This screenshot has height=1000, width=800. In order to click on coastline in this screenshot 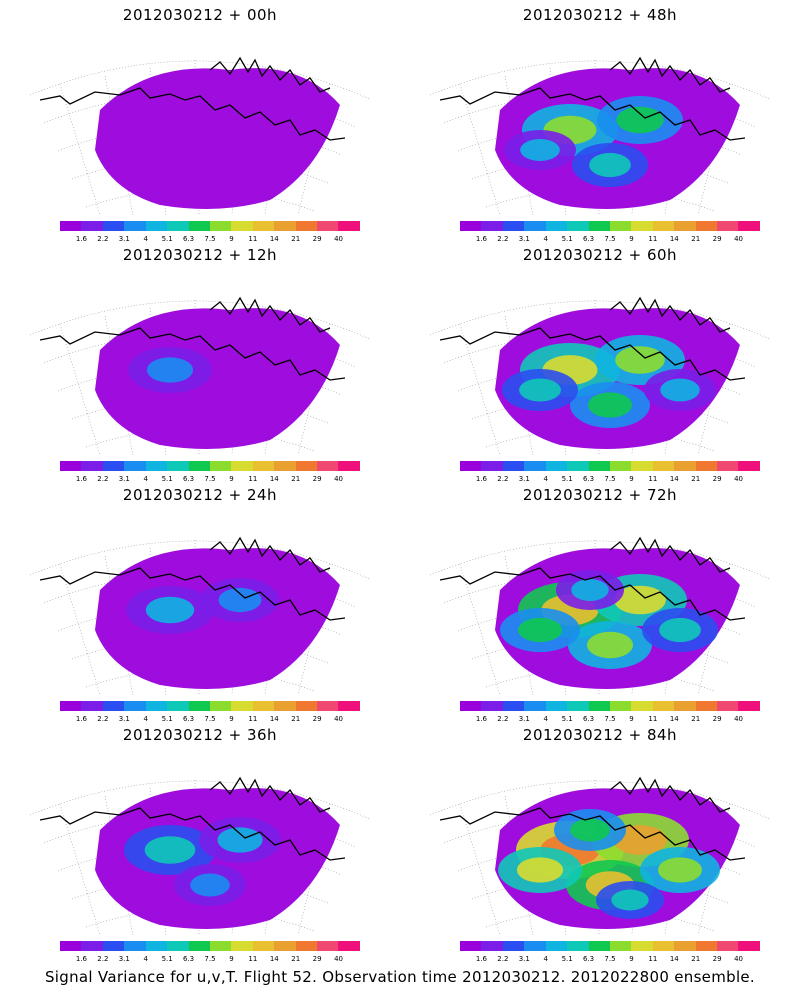, I will do `click(592, 594)`.